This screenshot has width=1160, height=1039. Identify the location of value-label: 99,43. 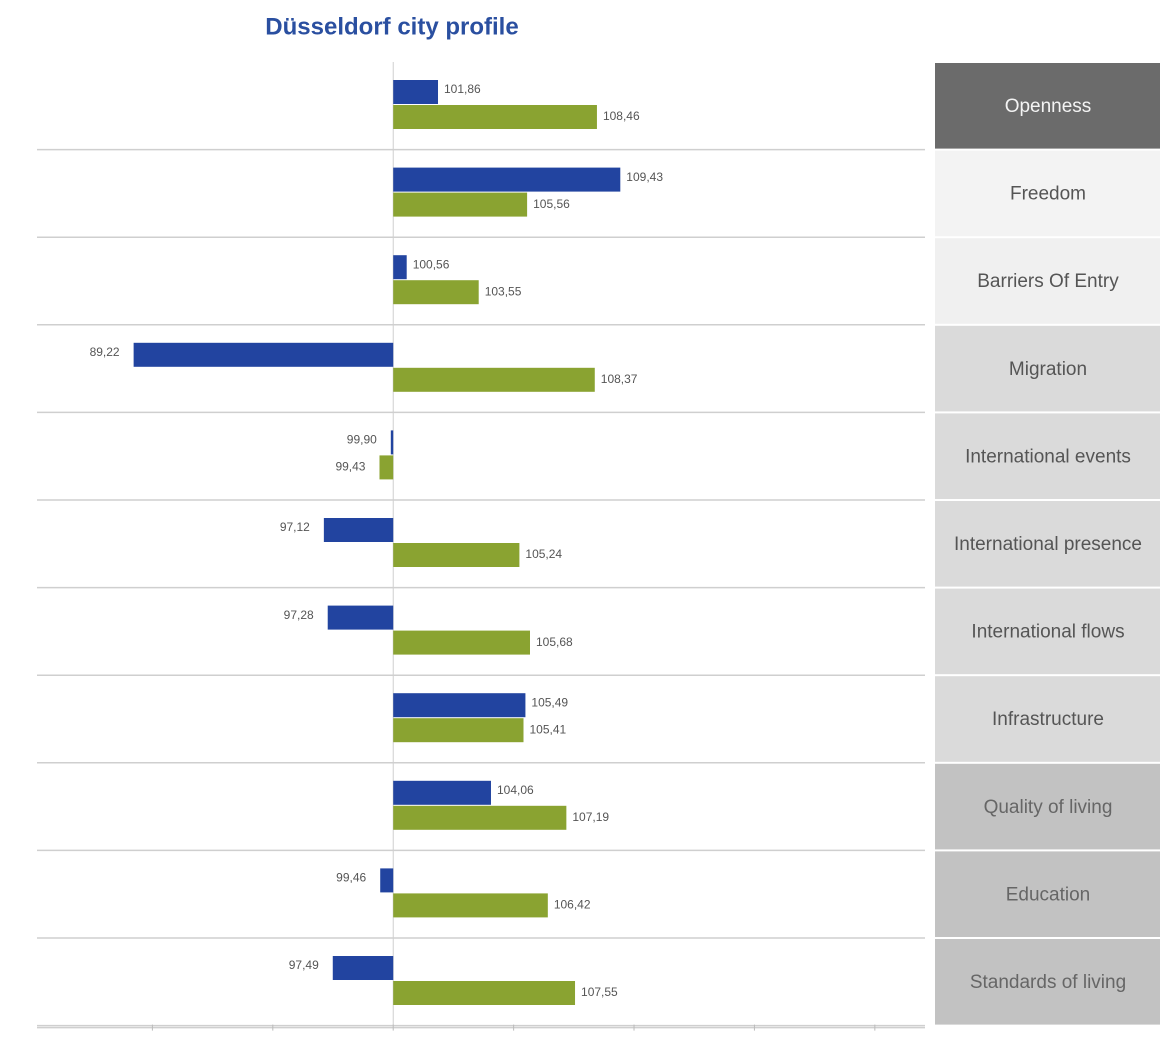
(350, 467).